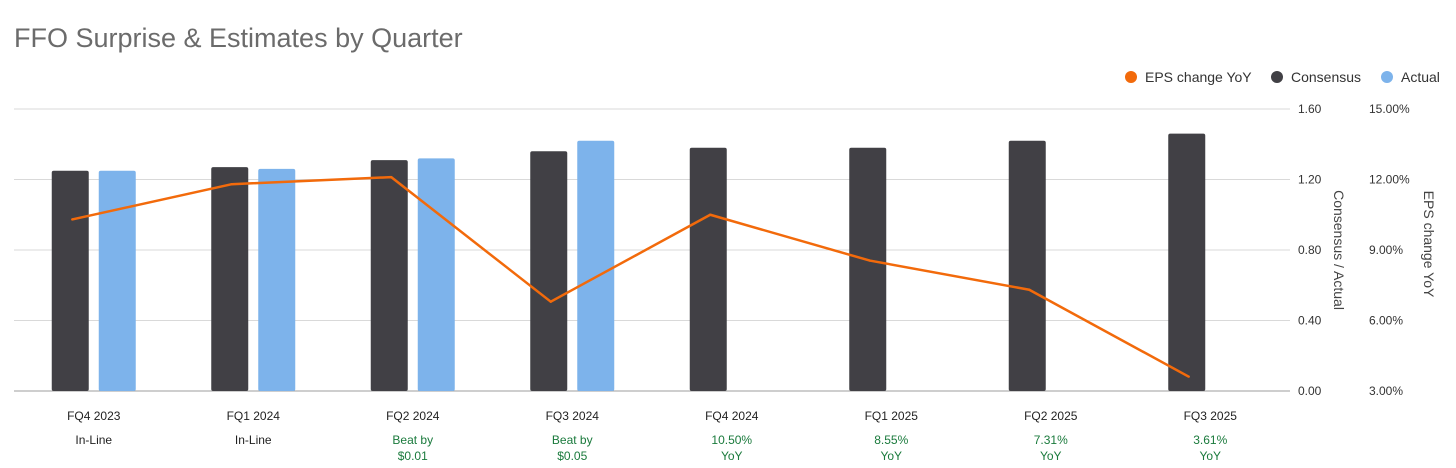  I want to click on left-tick-label: 0.80, so click(1310, 250).